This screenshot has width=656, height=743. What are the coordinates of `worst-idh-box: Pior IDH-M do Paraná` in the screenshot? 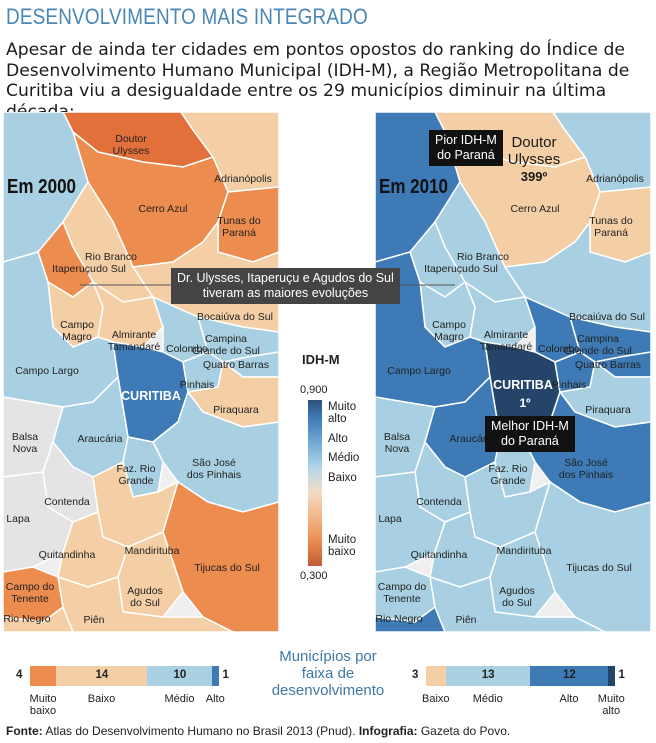 It's located at (466, 148).